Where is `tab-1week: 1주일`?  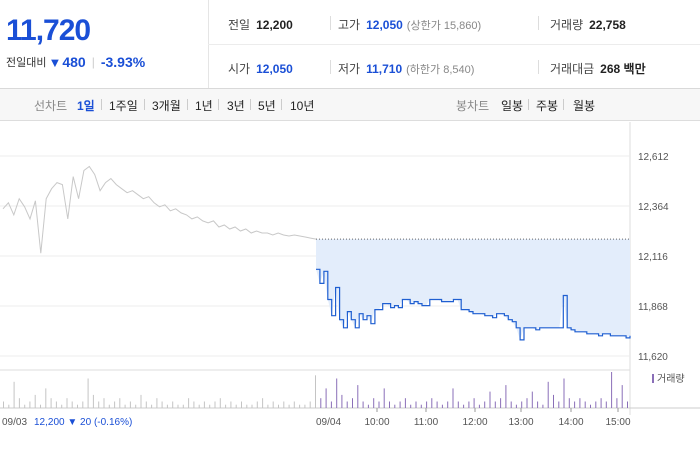
tab-1week: 1주일 is located at coordinates (123, 106).